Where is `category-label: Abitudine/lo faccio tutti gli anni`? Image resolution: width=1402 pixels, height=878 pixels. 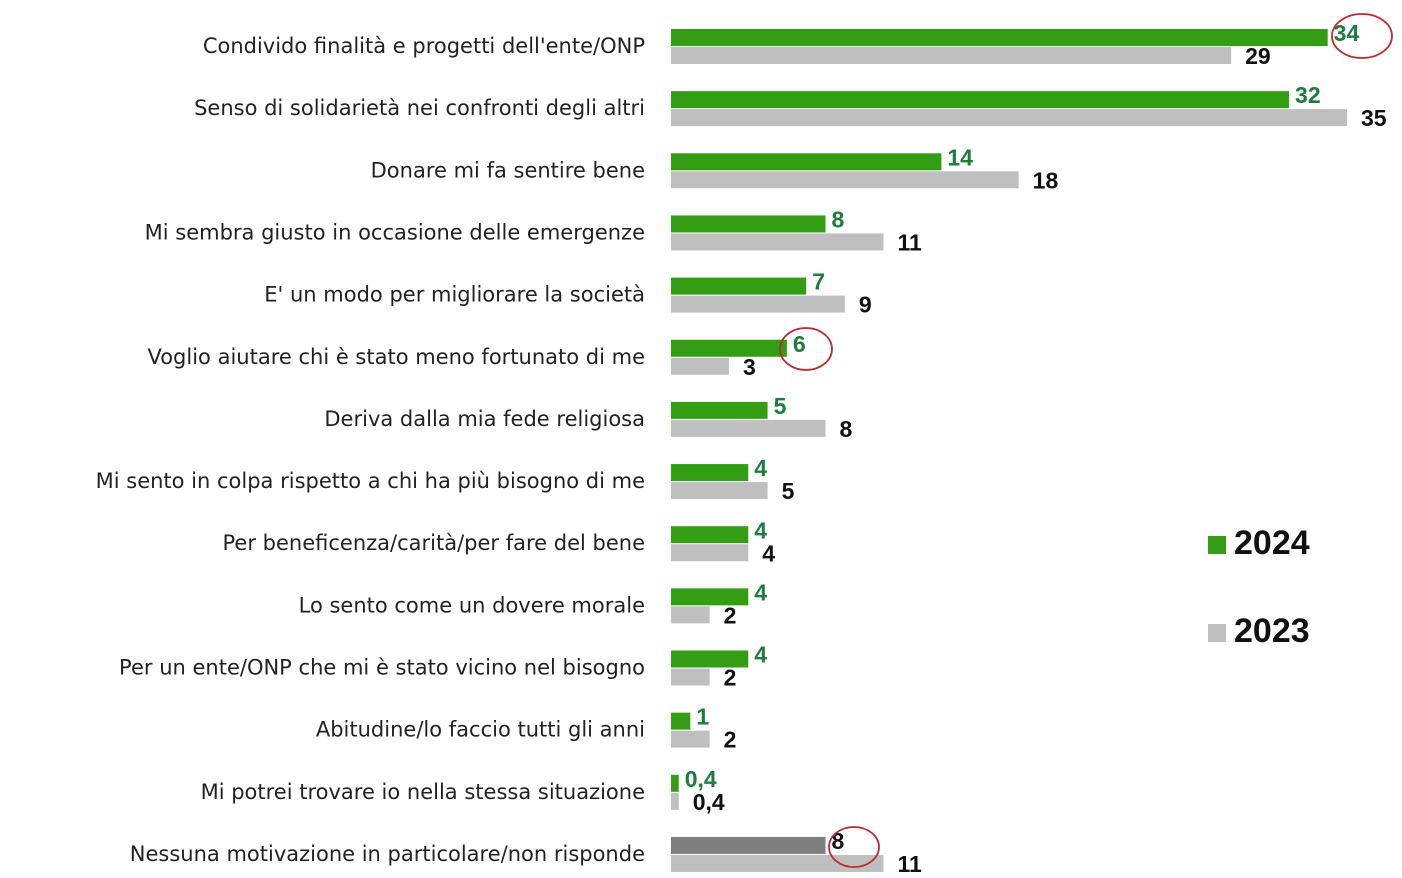 category-label: Abitudine/lo faccio tutti gli anni is located at coordinates (480, 730).